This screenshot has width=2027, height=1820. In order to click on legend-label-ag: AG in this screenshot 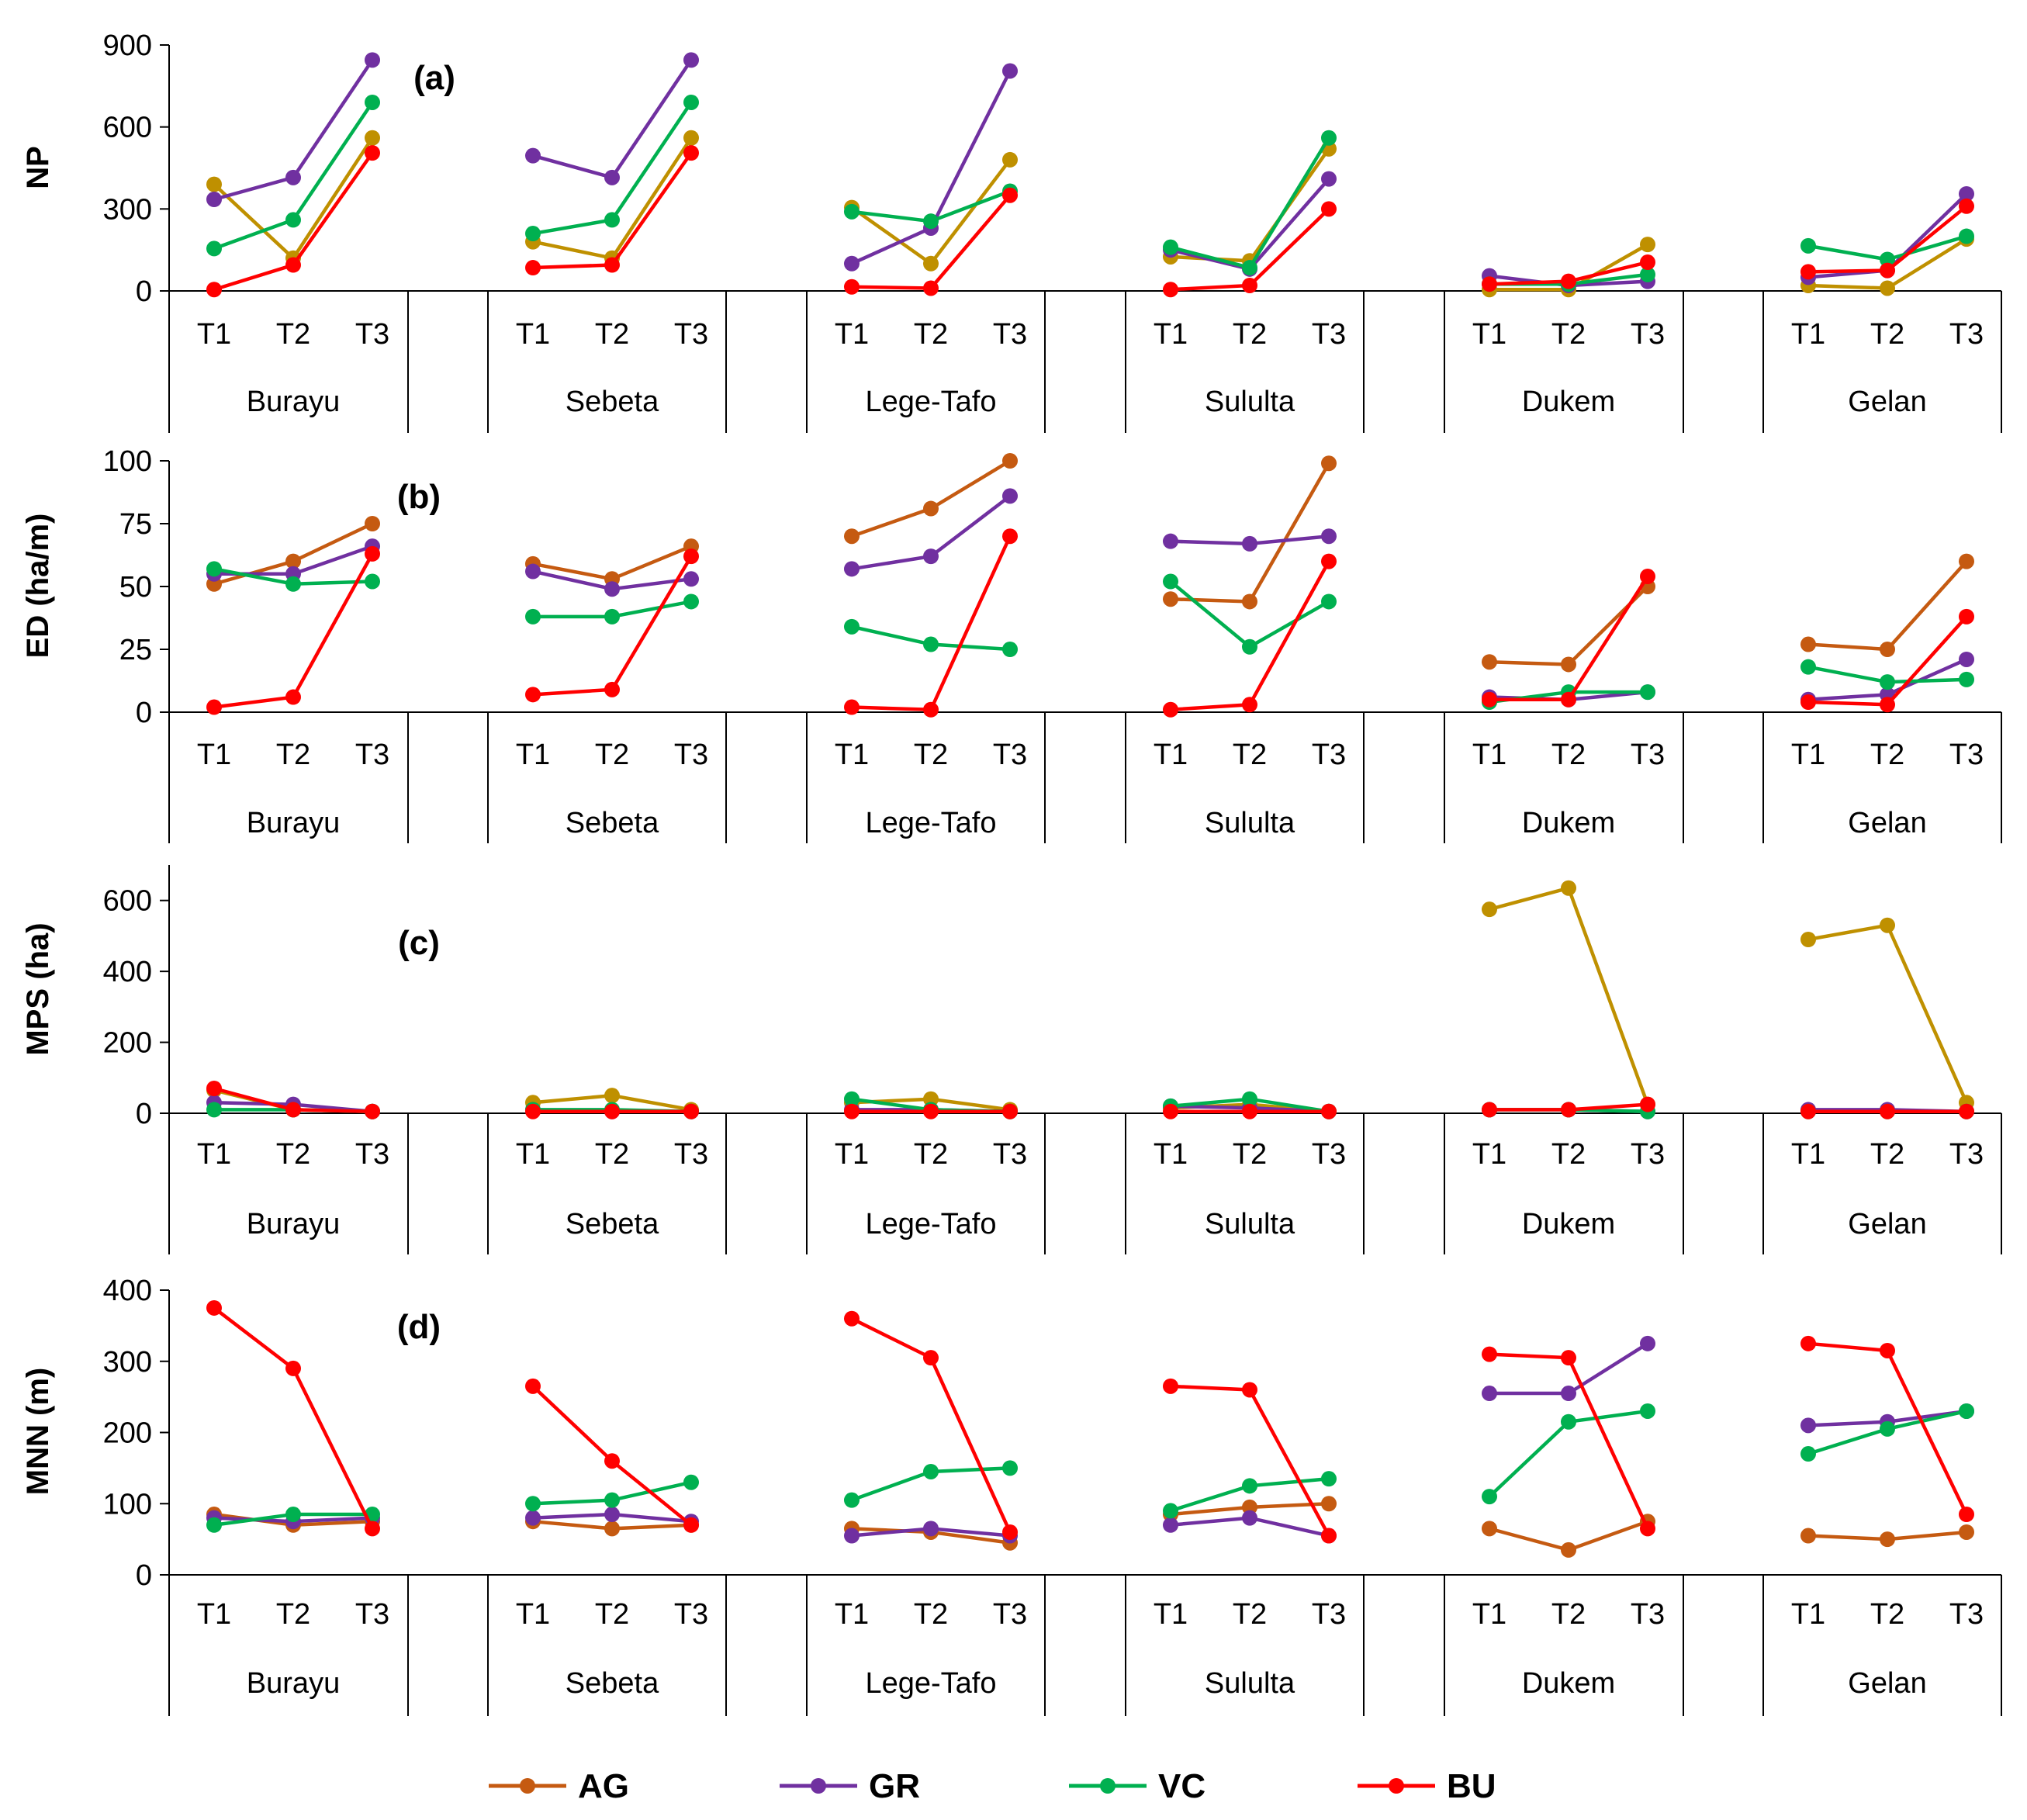, I will do `click(603, 1786)`.